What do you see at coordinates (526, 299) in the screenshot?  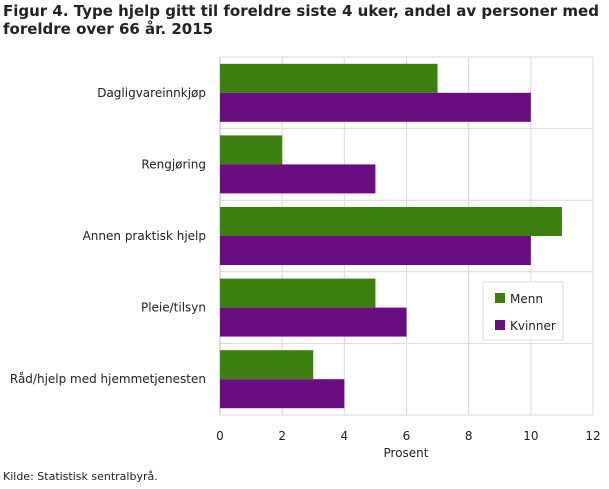 I see `legend-label-menn: Menn` at bounding box center [526, 299].